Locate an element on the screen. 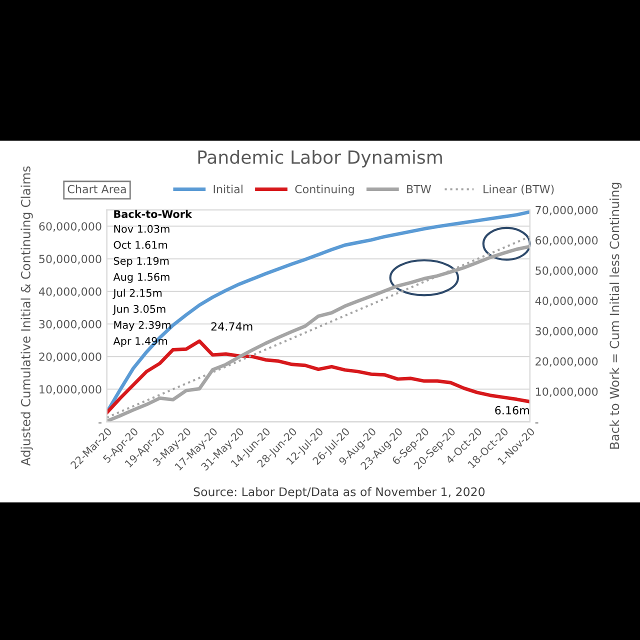  line-series is located at coordinates (318, 376).